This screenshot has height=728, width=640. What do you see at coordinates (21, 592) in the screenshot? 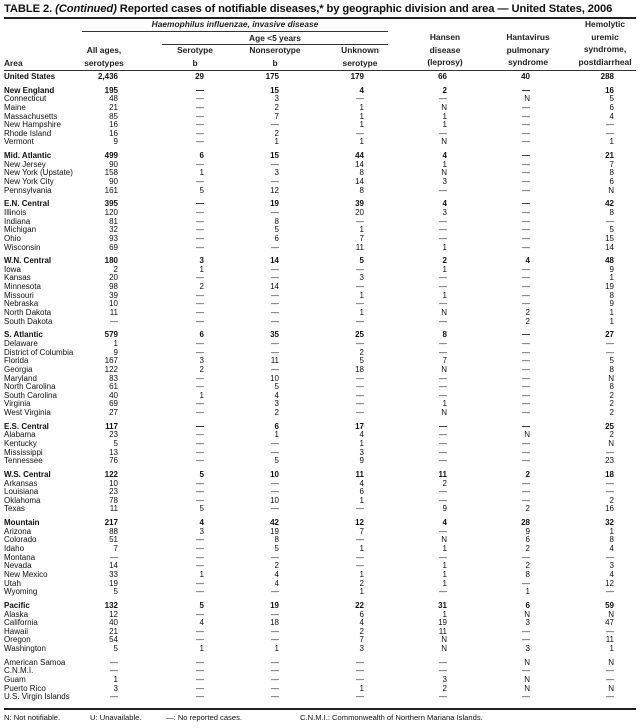
I see `area-name: Wyoming` at bounding box center [21, 592].